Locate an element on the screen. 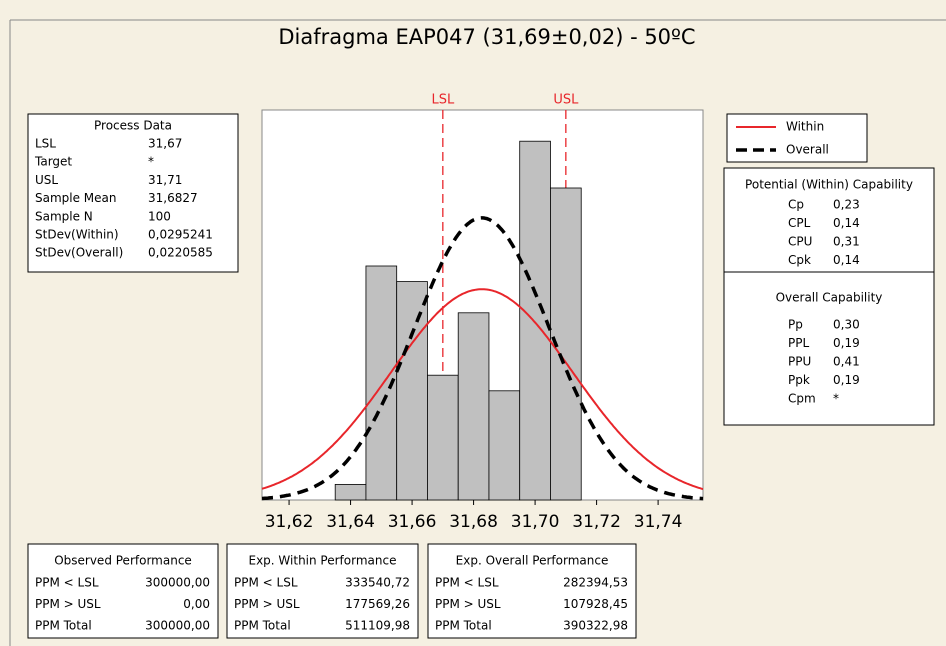 The width and height of the screenshot is (946, 646). legend-box is located at coordinates (797, 138).